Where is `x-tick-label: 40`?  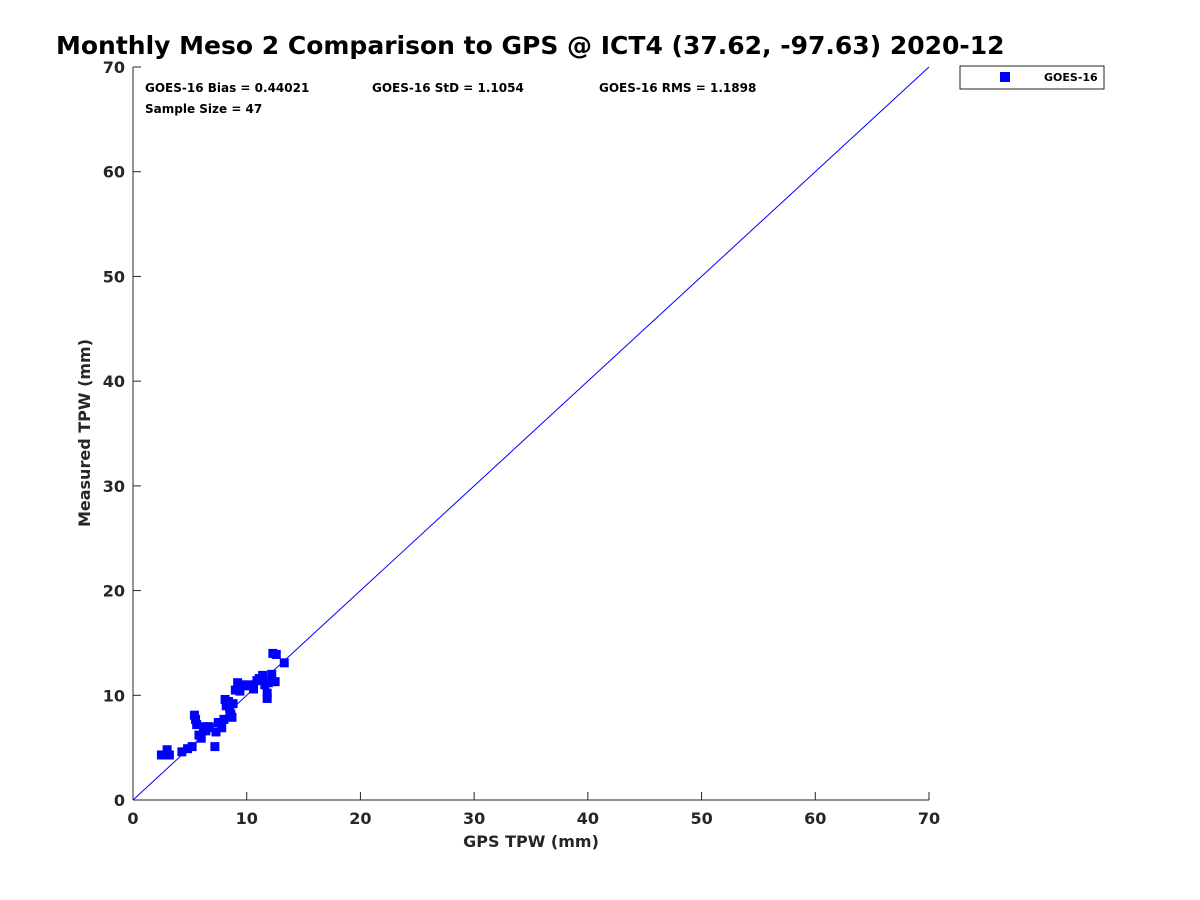
x-tick-label: 40 is located at coordinates (588, 818).